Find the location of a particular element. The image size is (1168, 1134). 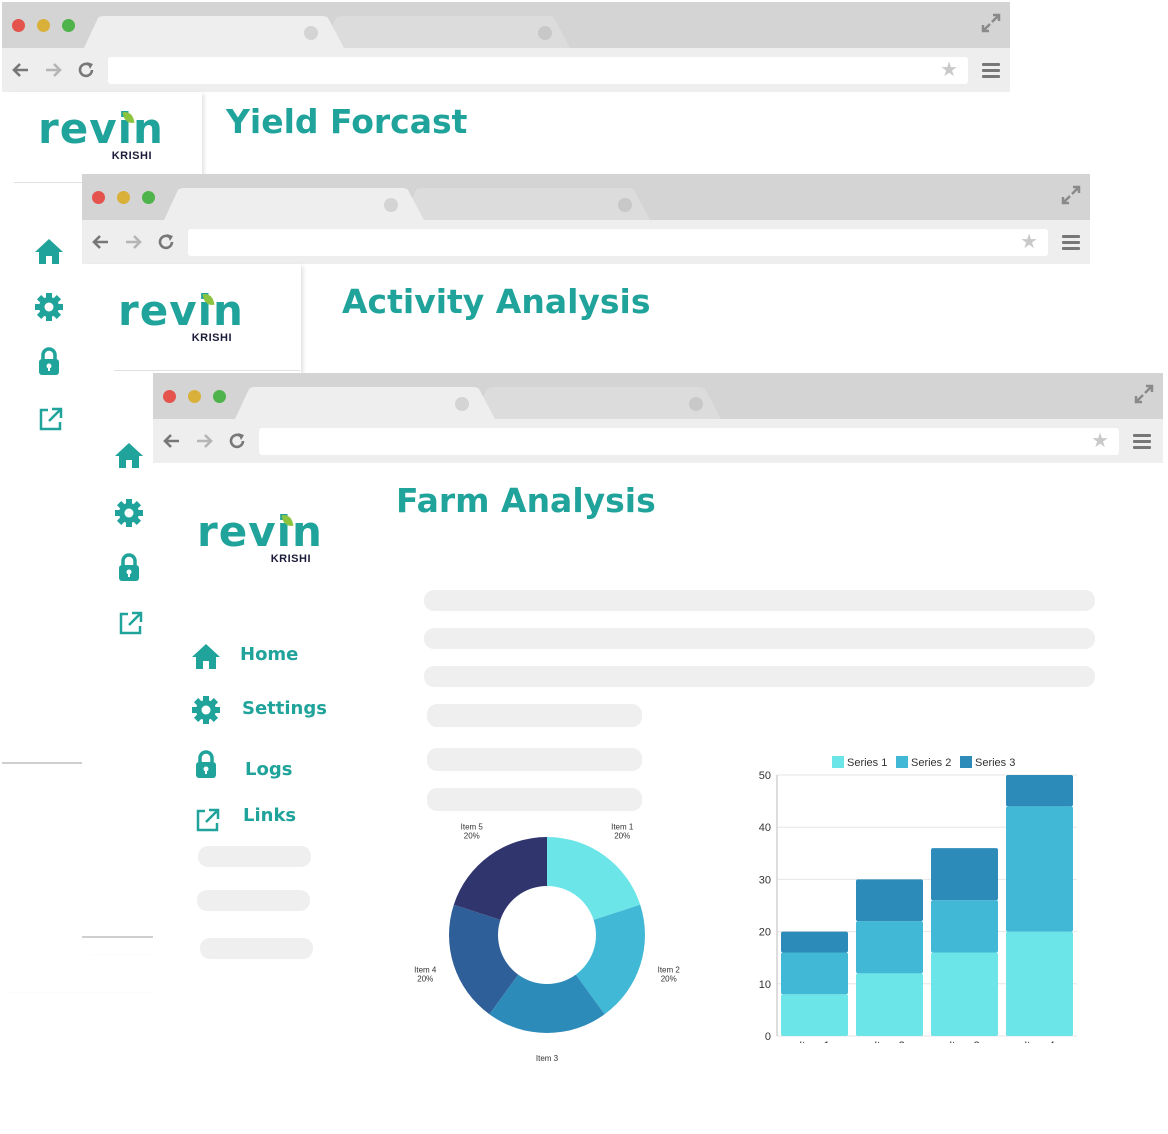

nav-item-links: Links is located at coordinates (263, 818).